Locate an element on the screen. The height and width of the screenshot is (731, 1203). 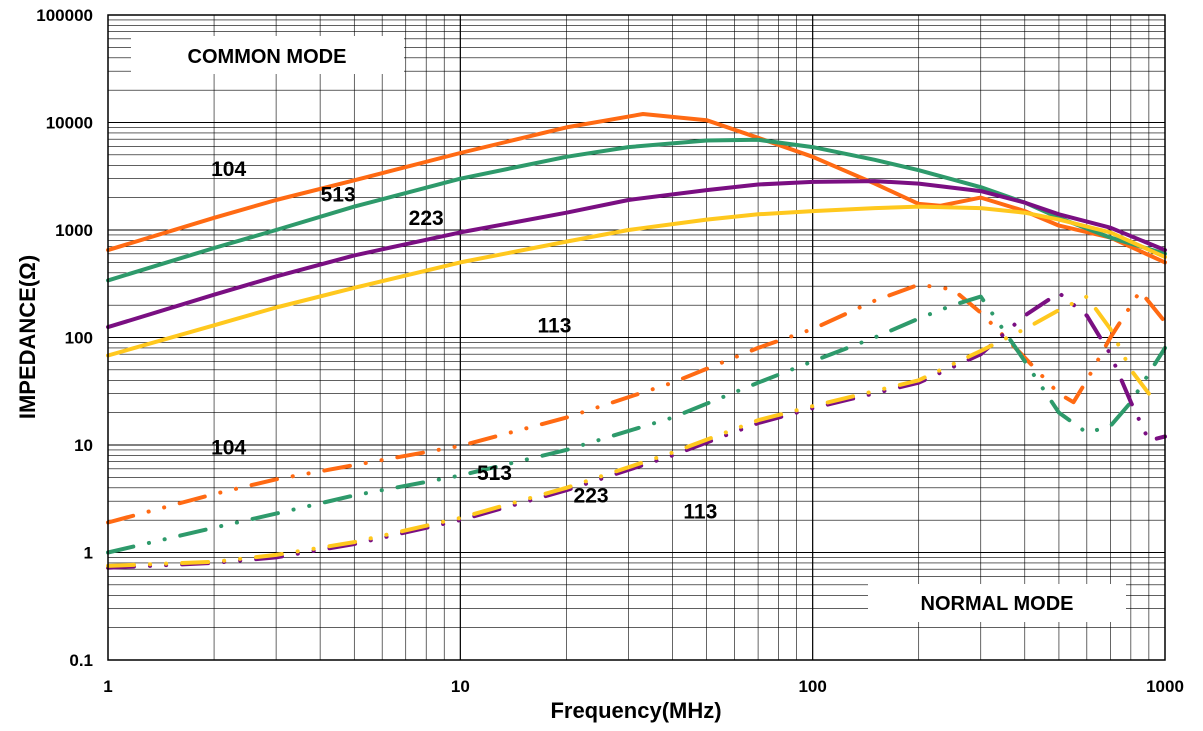
common-mode-label-box is located at coordinates (267, 55).